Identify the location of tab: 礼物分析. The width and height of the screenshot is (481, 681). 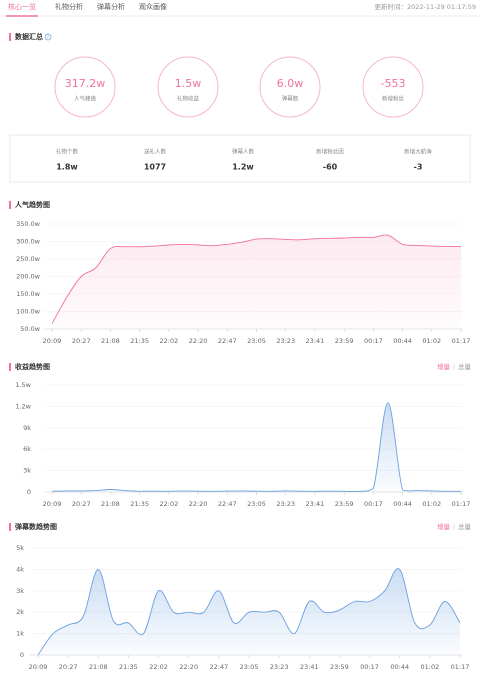
(69, 6).